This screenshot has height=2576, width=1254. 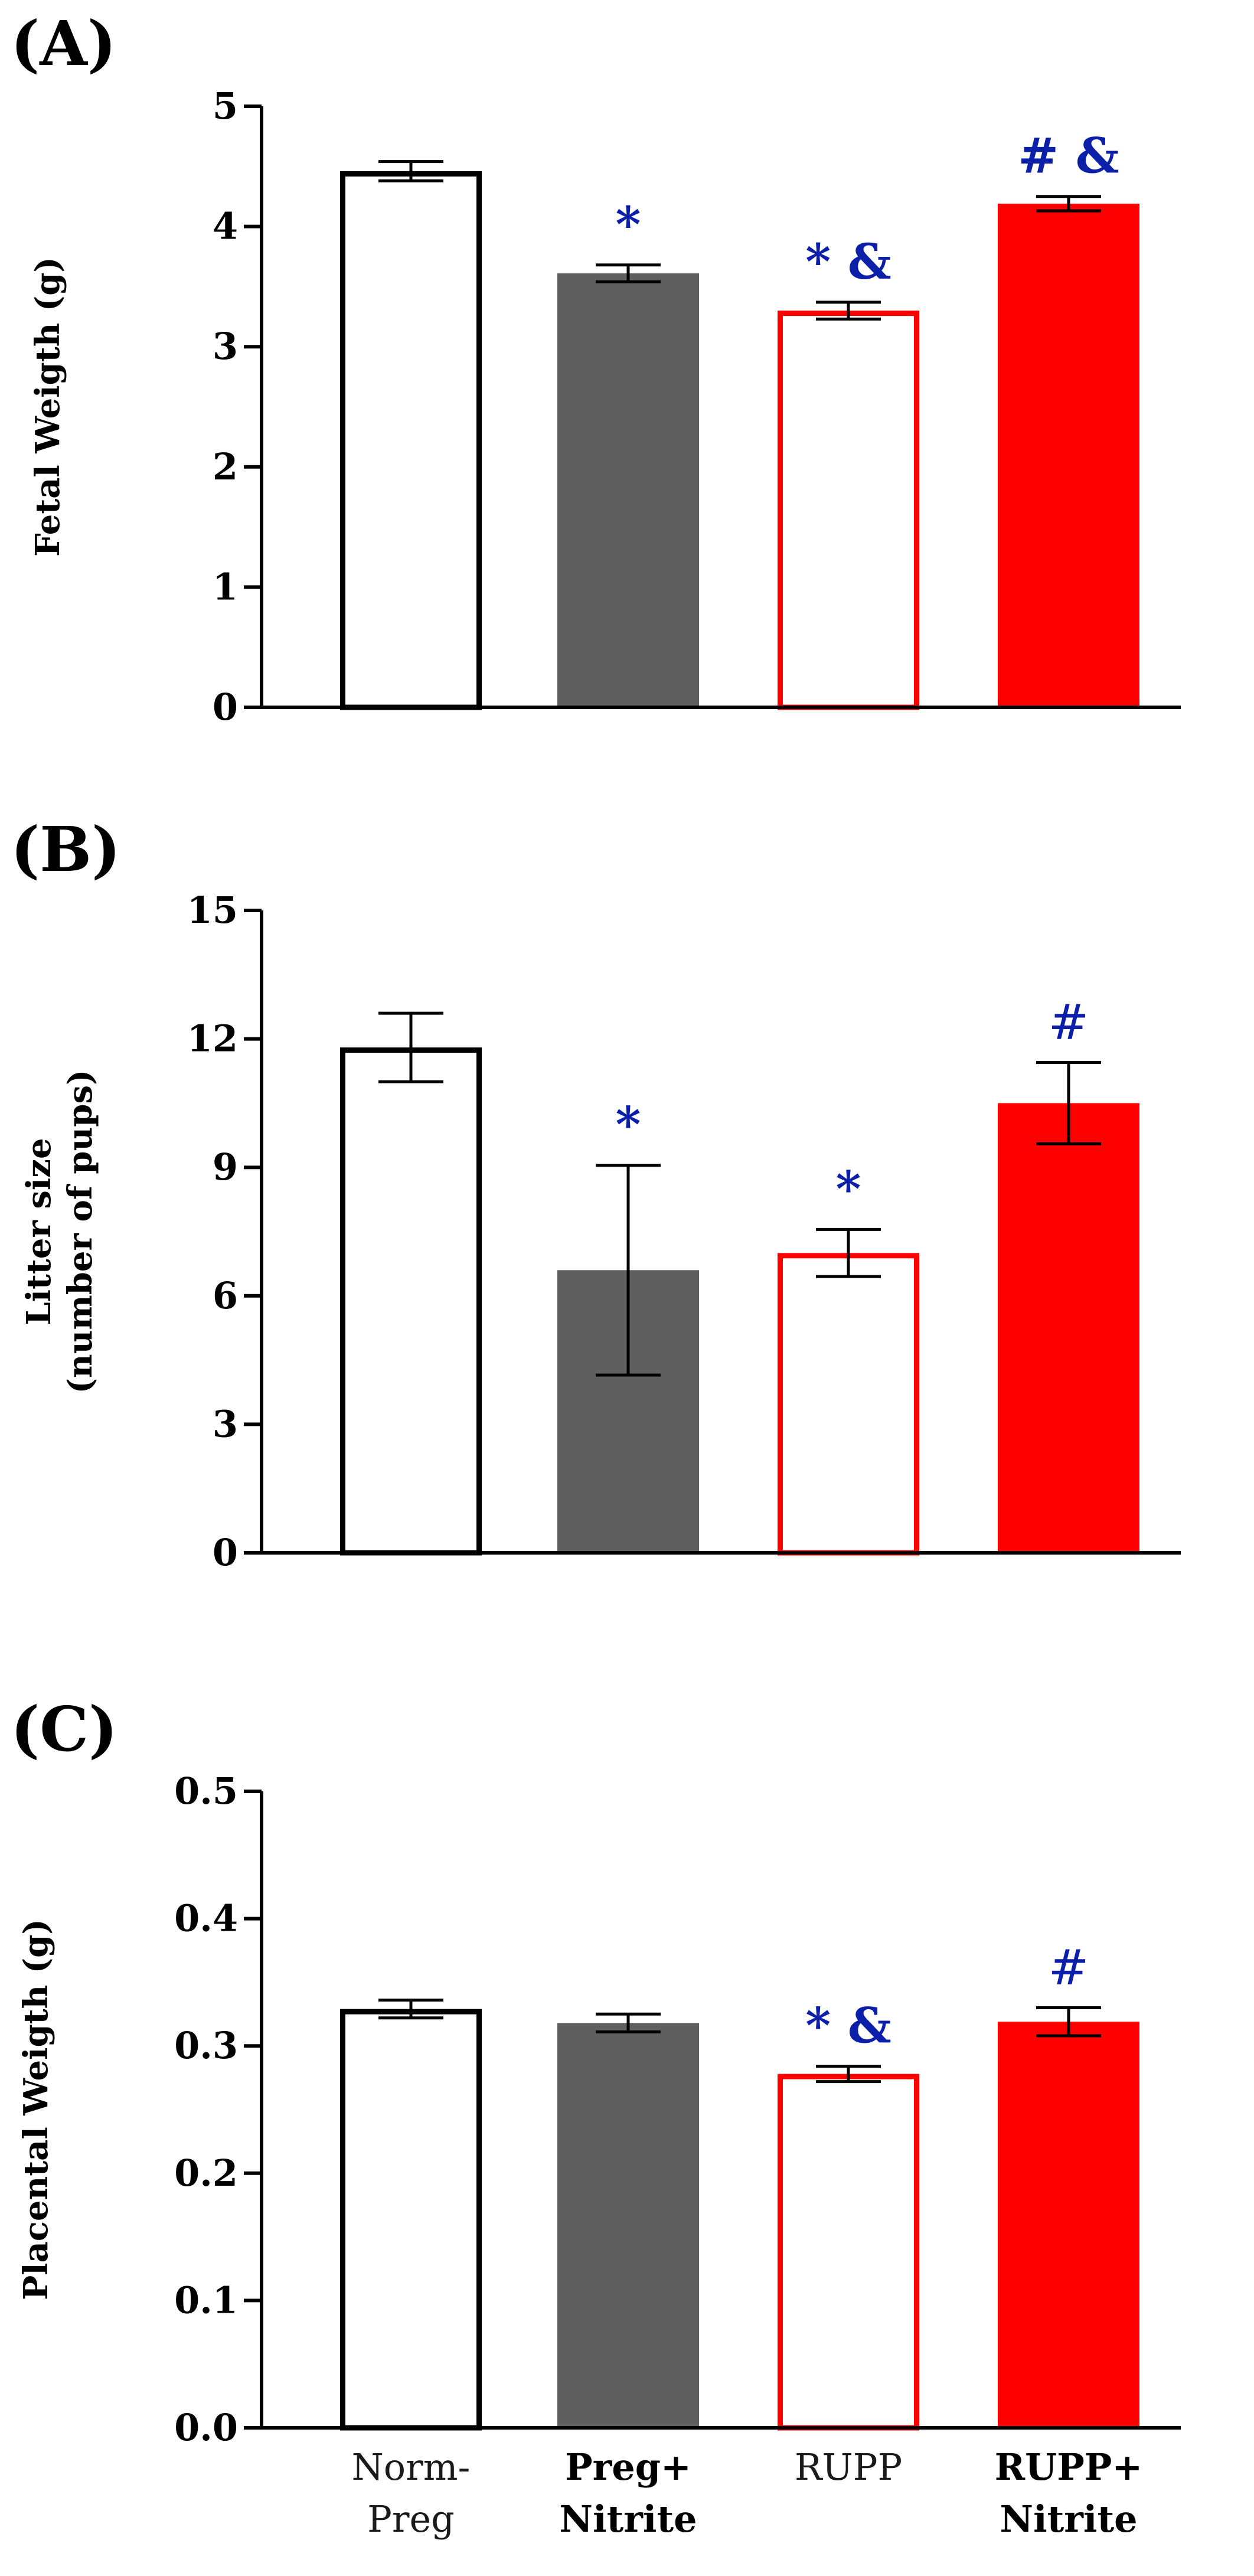 I want to click on significance-marker-rupp-nitrite: # &, so click(x=1068, y=156).